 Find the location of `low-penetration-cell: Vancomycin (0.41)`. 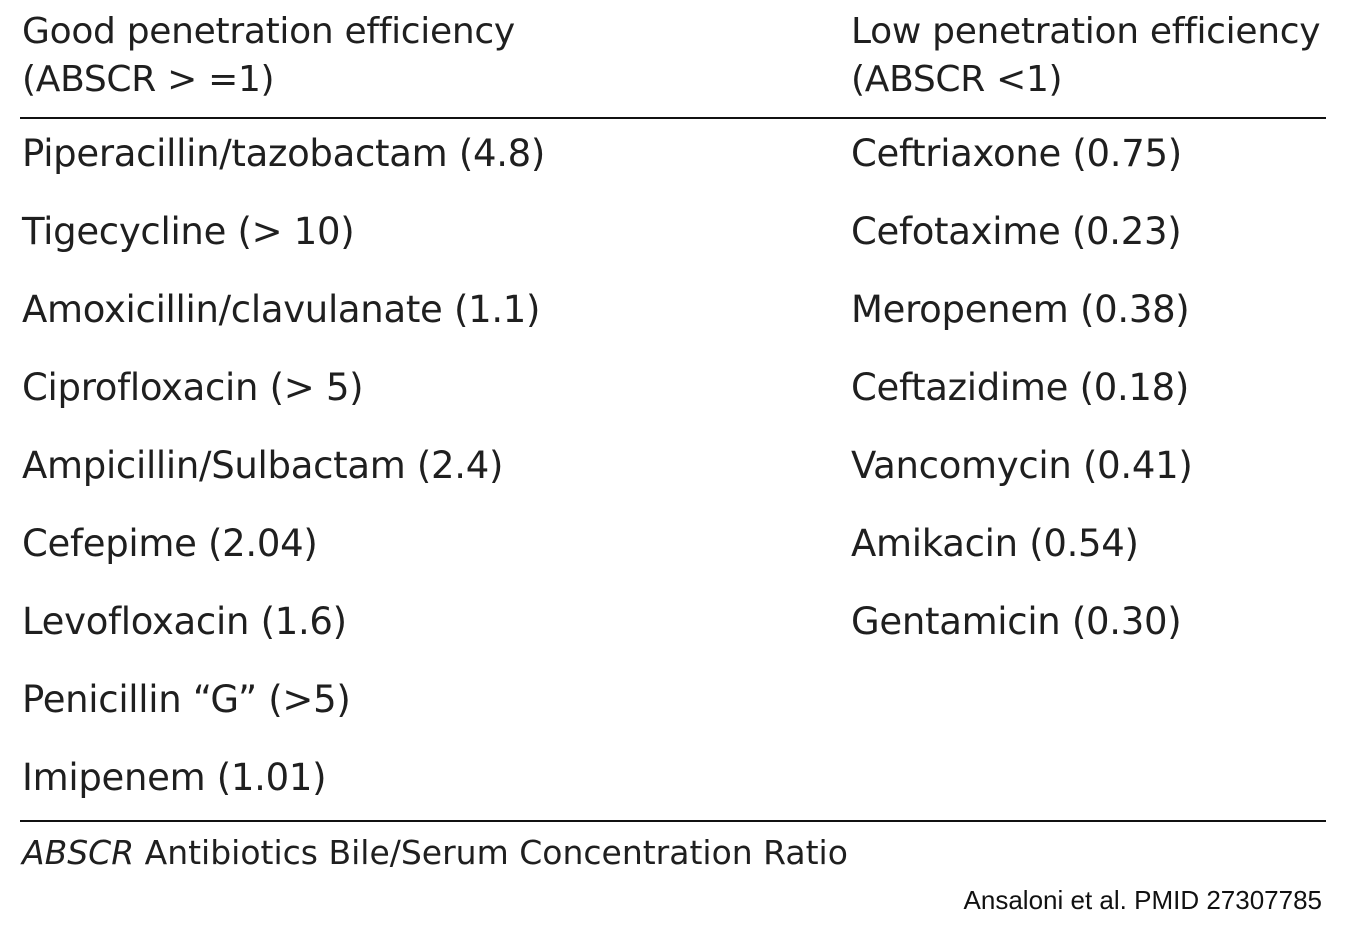

low-penetration-cell: Vancomycin (0.41) is located at coordinates (1022, 465).